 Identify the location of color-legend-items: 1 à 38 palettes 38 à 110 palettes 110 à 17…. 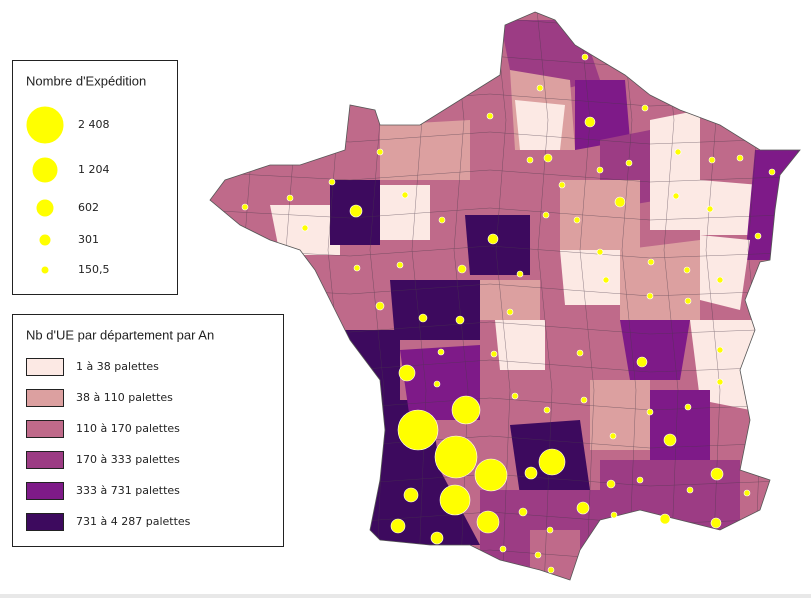
(108, 444).